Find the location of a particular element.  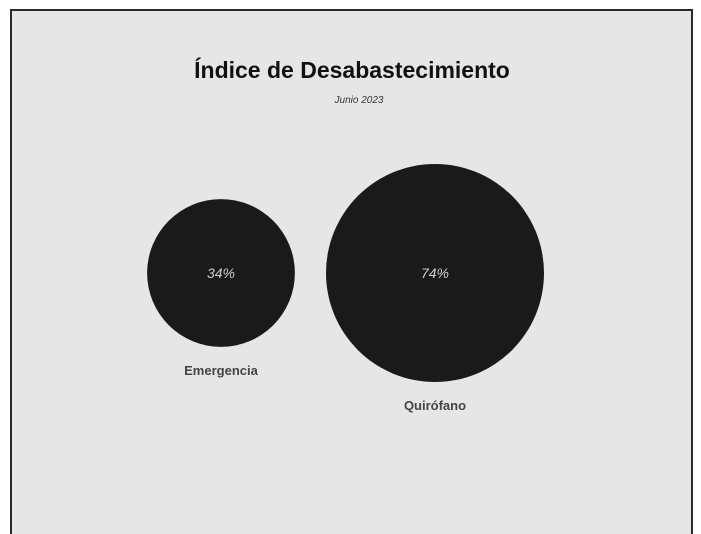

bubble-category-label: Quirófano is located at coordinates (435, 405).